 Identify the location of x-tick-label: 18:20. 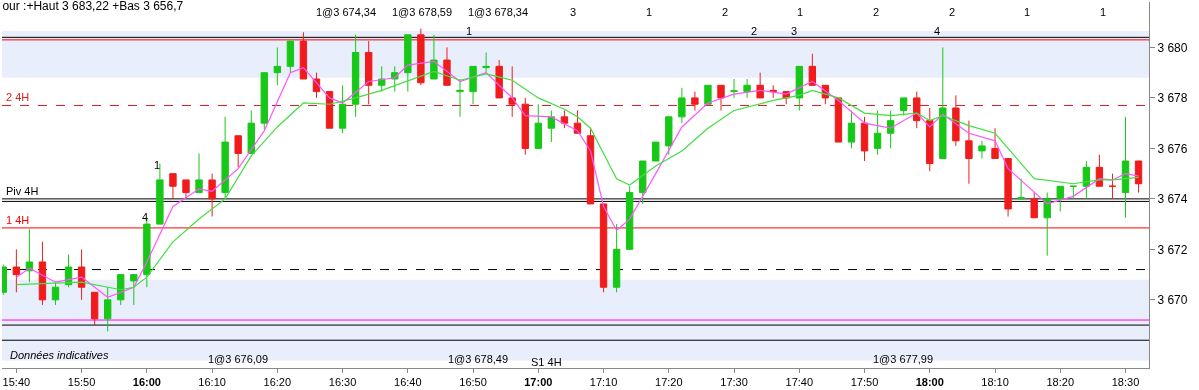
(1060, 382).